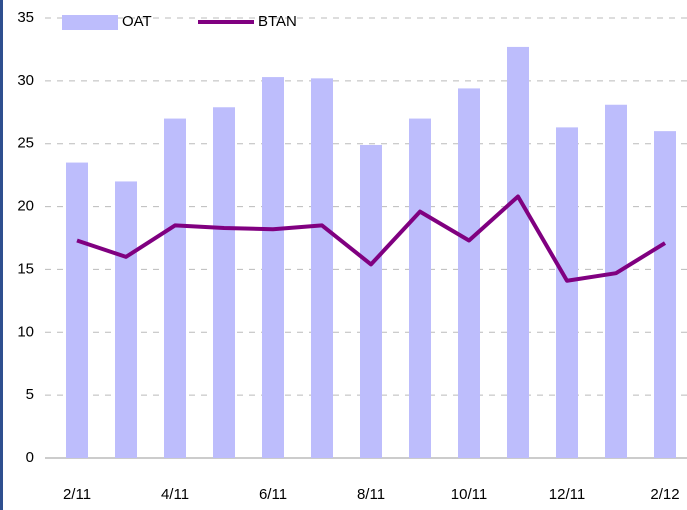  Describe the element at coordinates (25, 331) in the screenshot. I see `y-tick-label: 10` at that location.